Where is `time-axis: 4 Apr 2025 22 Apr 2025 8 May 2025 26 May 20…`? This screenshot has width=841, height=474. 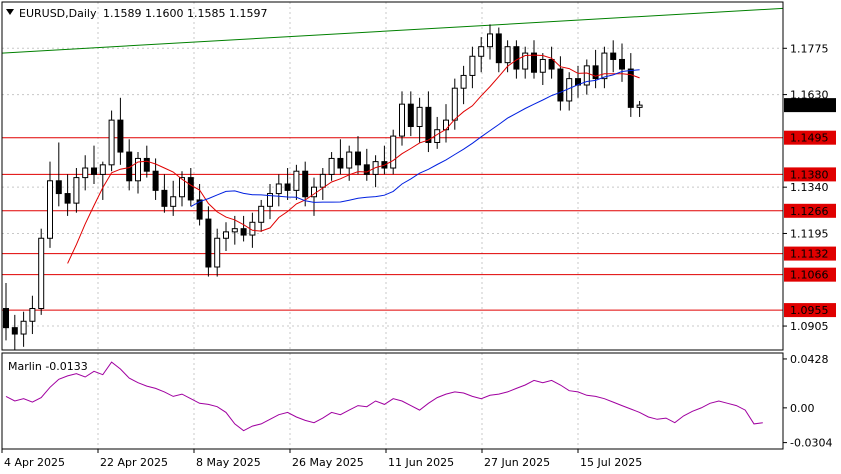 time-axis: 4 Apr 2025 22 Apr 2025 8 May 2025 26 May 20… is located at coordinates (321, 459).